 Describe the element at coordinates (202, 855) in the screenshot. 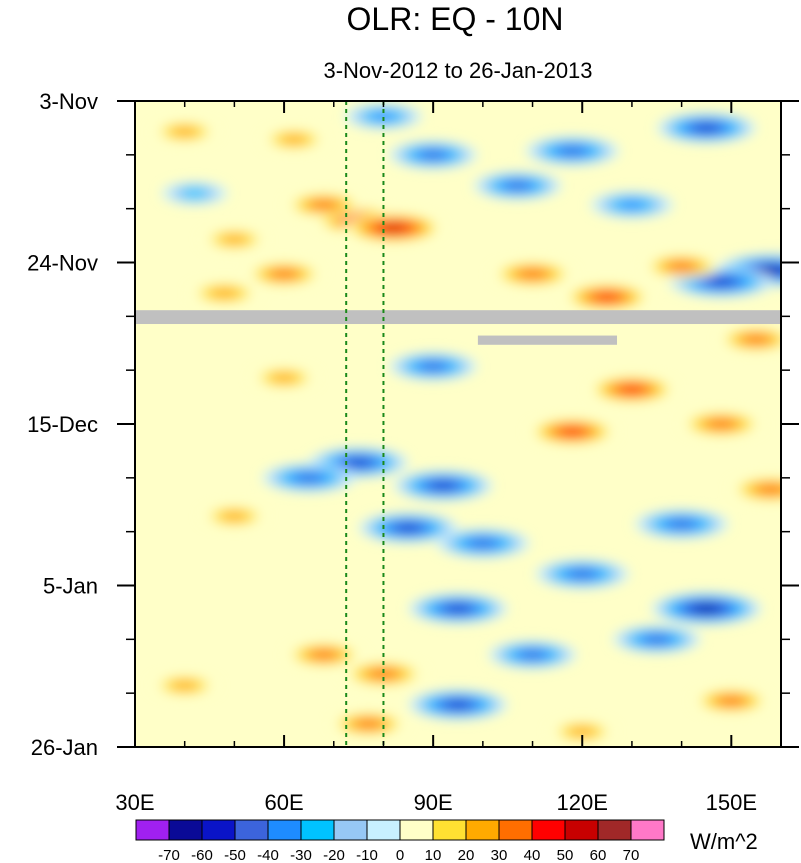

I see `colorbar-label: -60` at that location.